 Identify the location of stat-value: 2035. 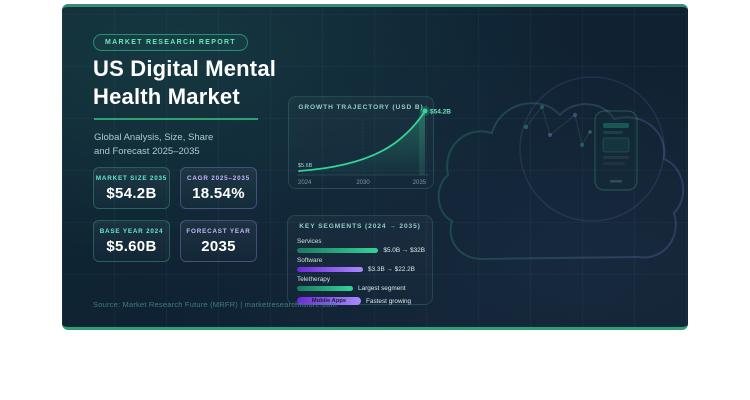
(218, 246).